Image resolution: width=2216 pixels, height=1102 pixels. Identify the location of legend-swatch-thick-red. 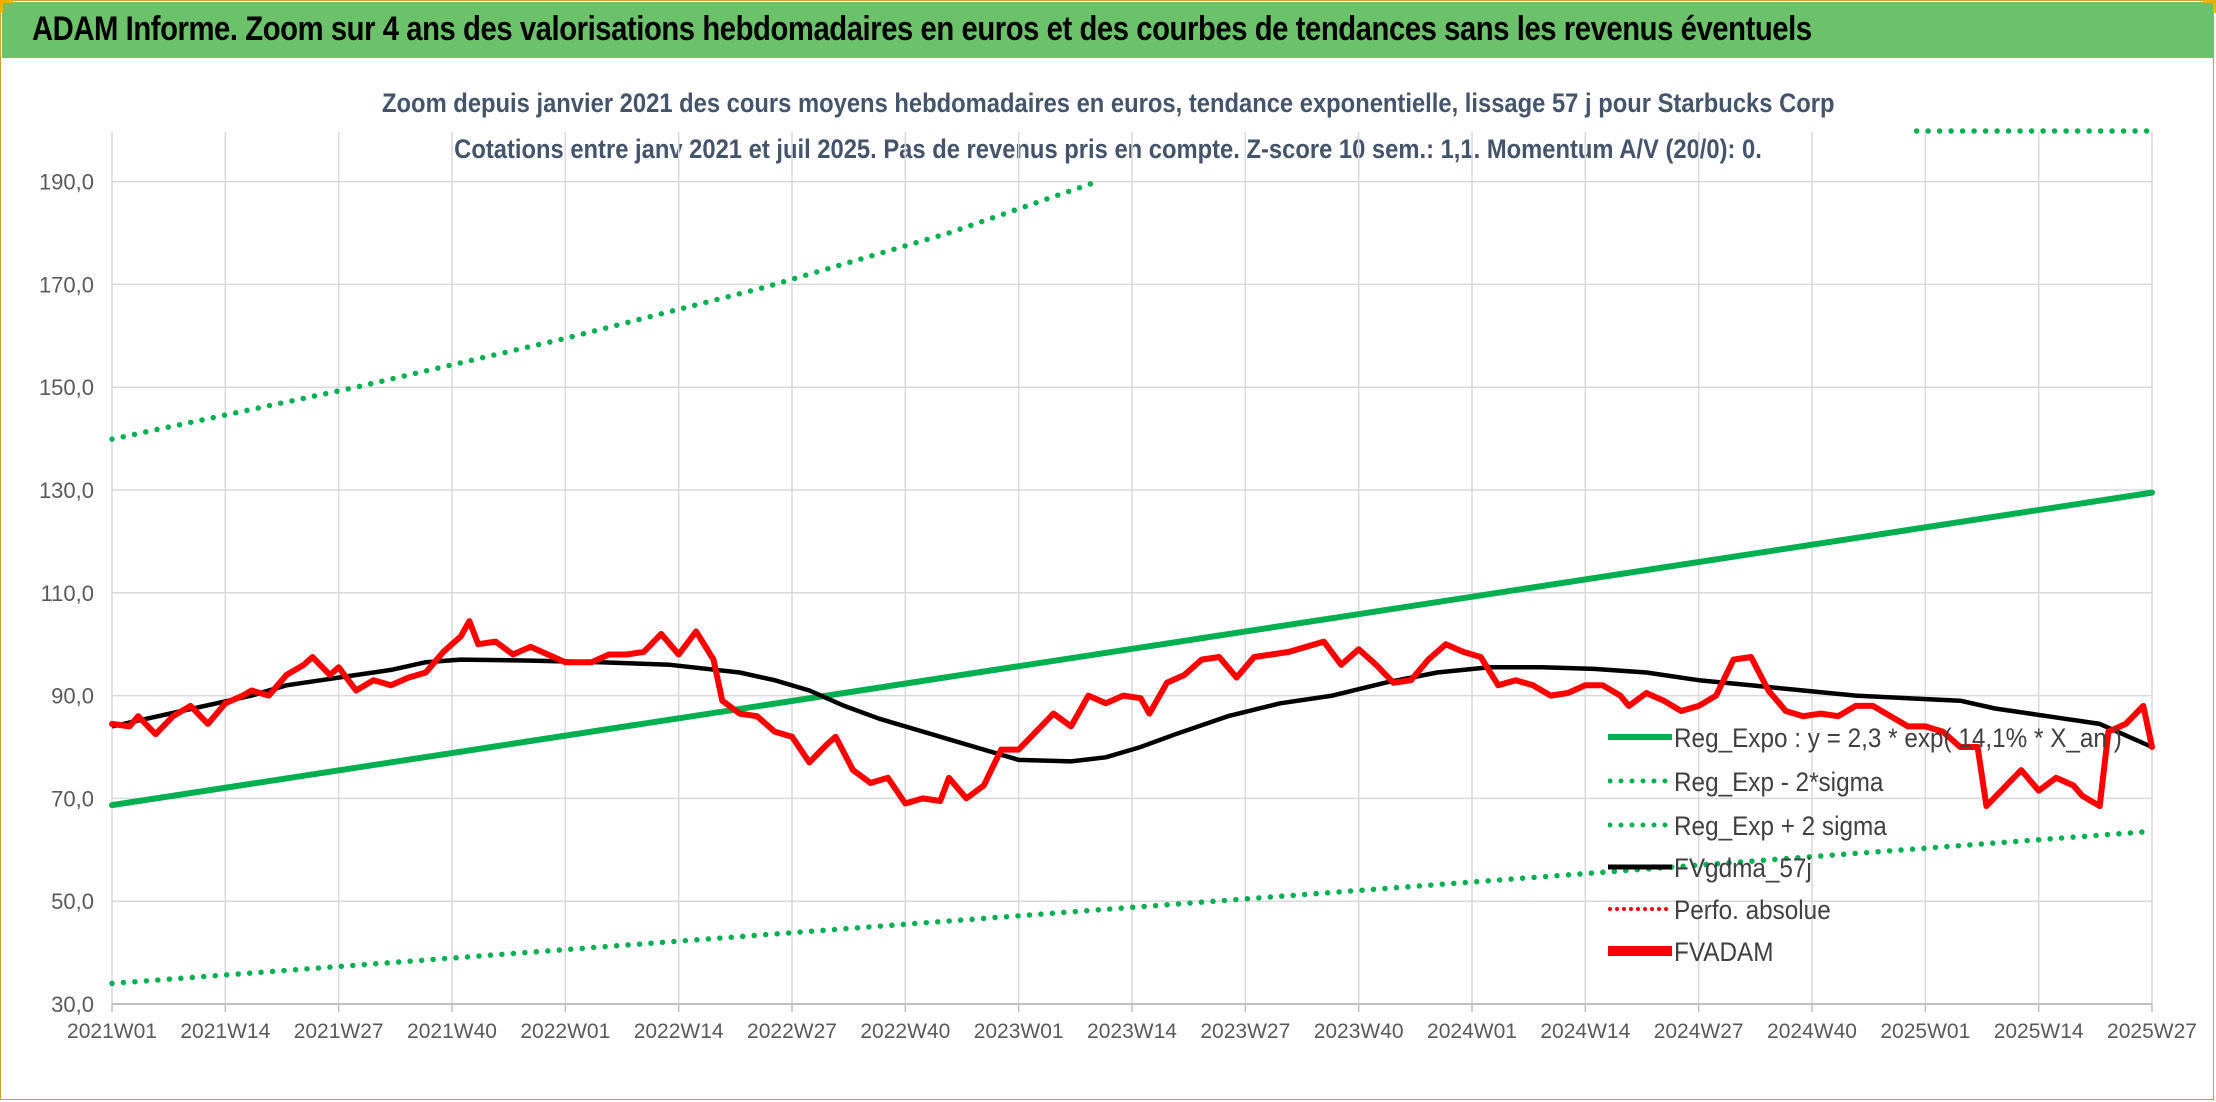
(1640, 951).